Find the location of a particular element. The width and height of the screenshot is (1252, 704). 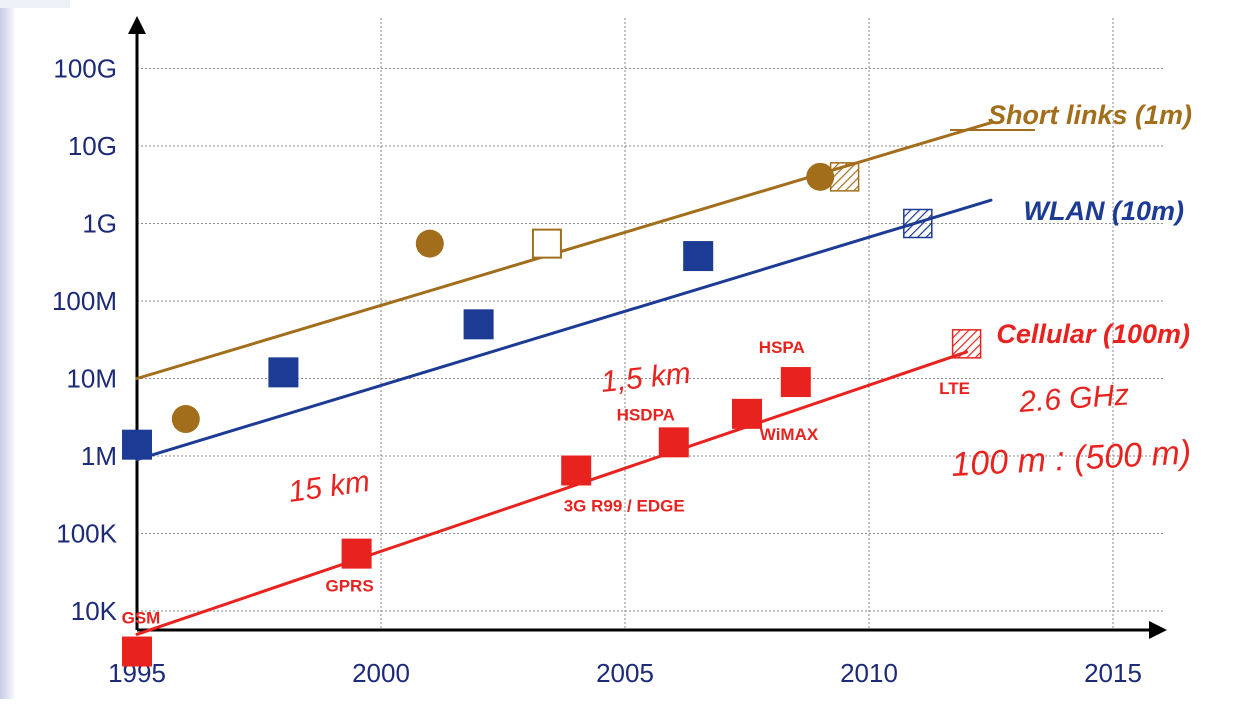

handwritten-note: 1,5 km is located at coordinates (645, 378).